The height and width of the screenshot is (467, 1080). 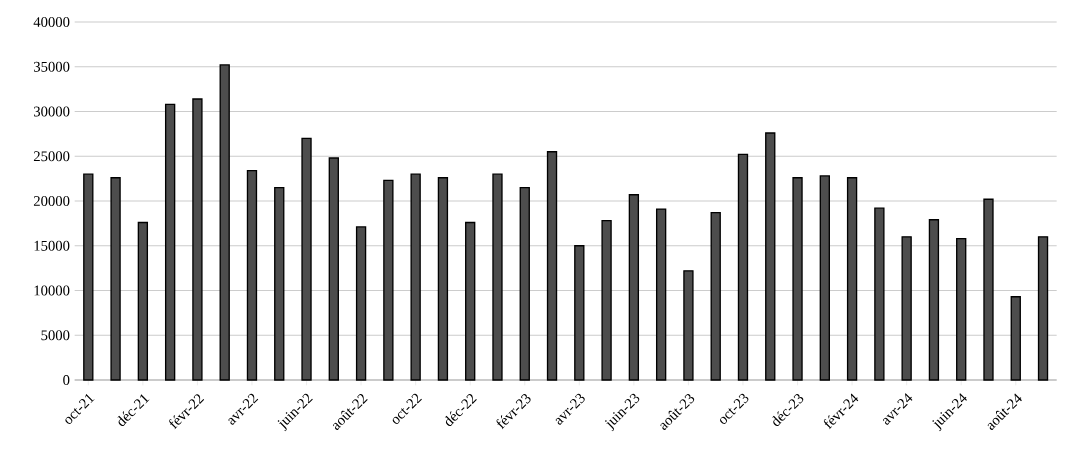 I want to click on y-tick-label: 20000, so click(x=51, y=201).